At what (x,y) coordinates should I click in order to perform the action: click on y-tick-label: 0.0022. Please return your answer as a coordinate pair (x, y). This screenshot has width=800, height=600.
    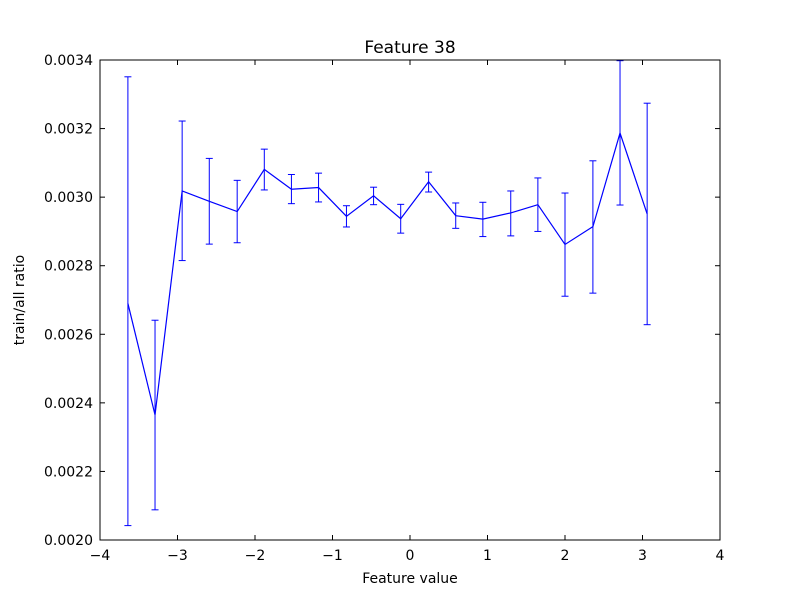
    Looking at the image, I should click on (68, 472).